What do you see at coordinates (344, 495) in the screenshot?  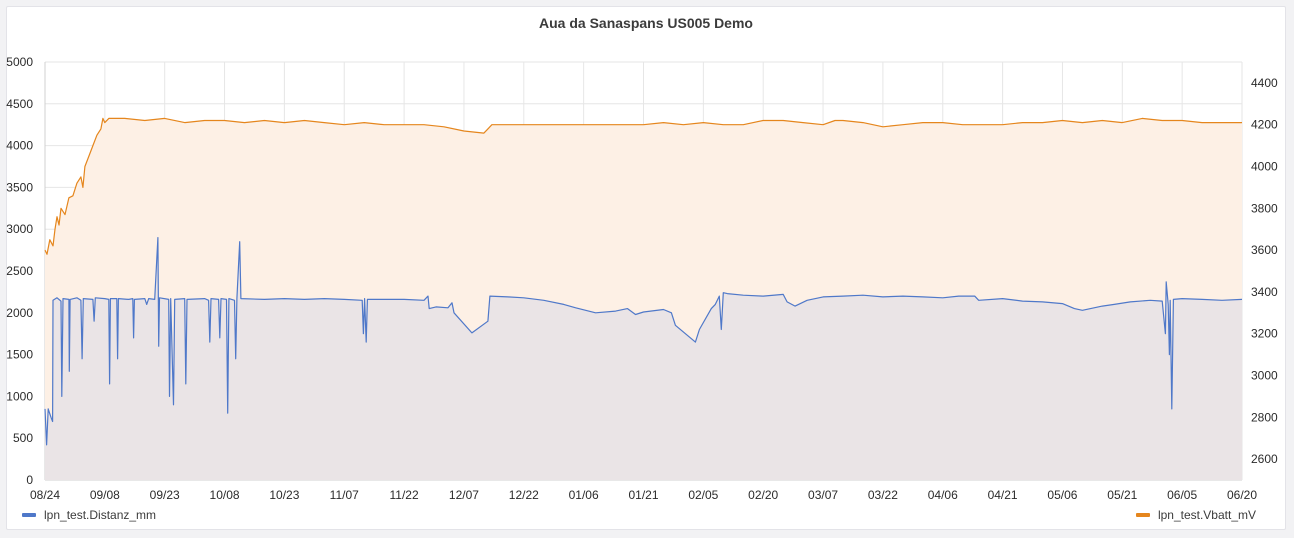 I see `x-tick-label: 11/07` at bounding box center [344, 495].